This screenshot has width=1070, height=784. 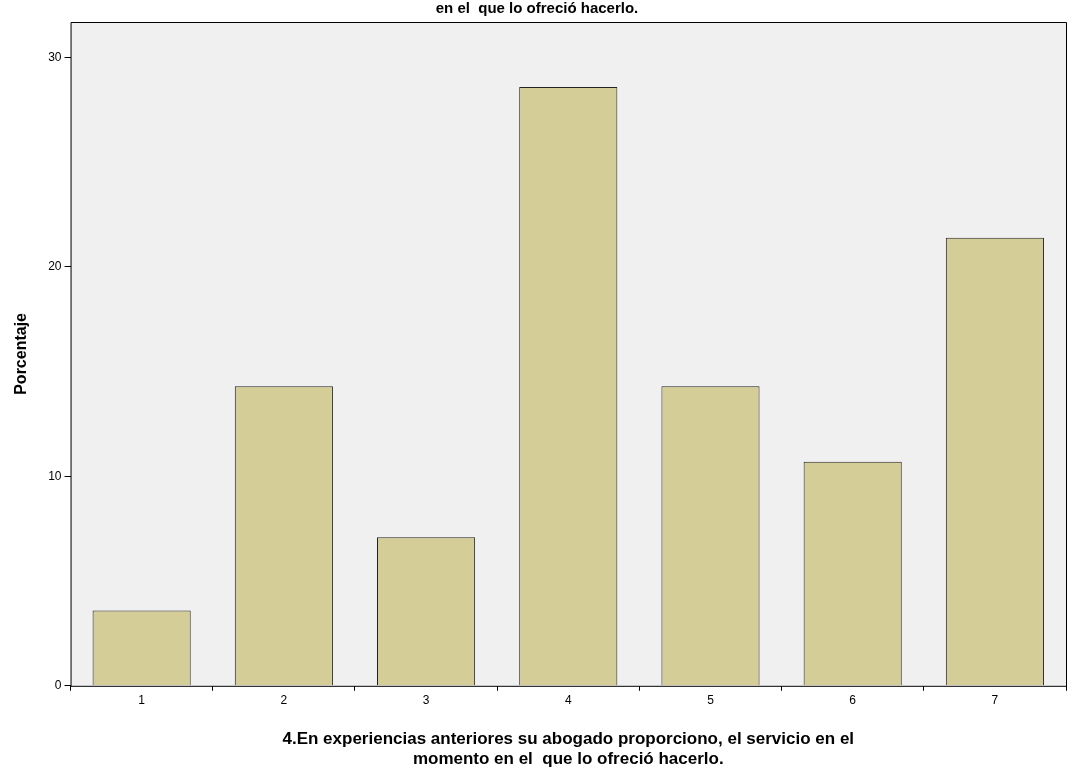 I want to click on y-tick-label: 10, so click(x=55, y=475).